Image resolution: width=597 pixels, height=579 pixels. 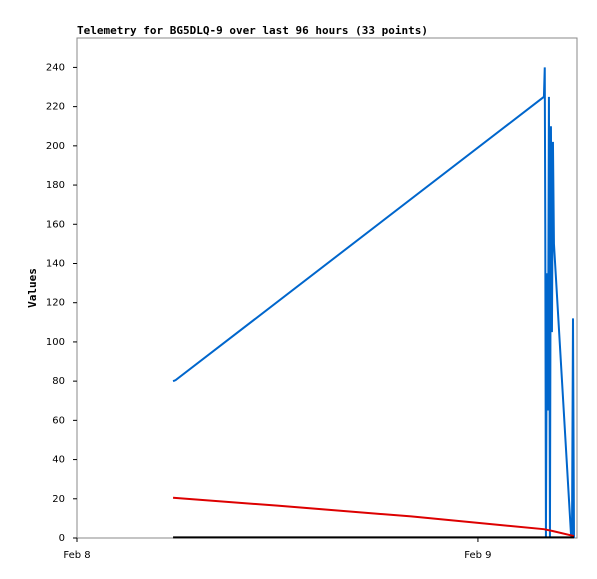 I want to click on y-tick-label: 200, so click(x=55, y=146).